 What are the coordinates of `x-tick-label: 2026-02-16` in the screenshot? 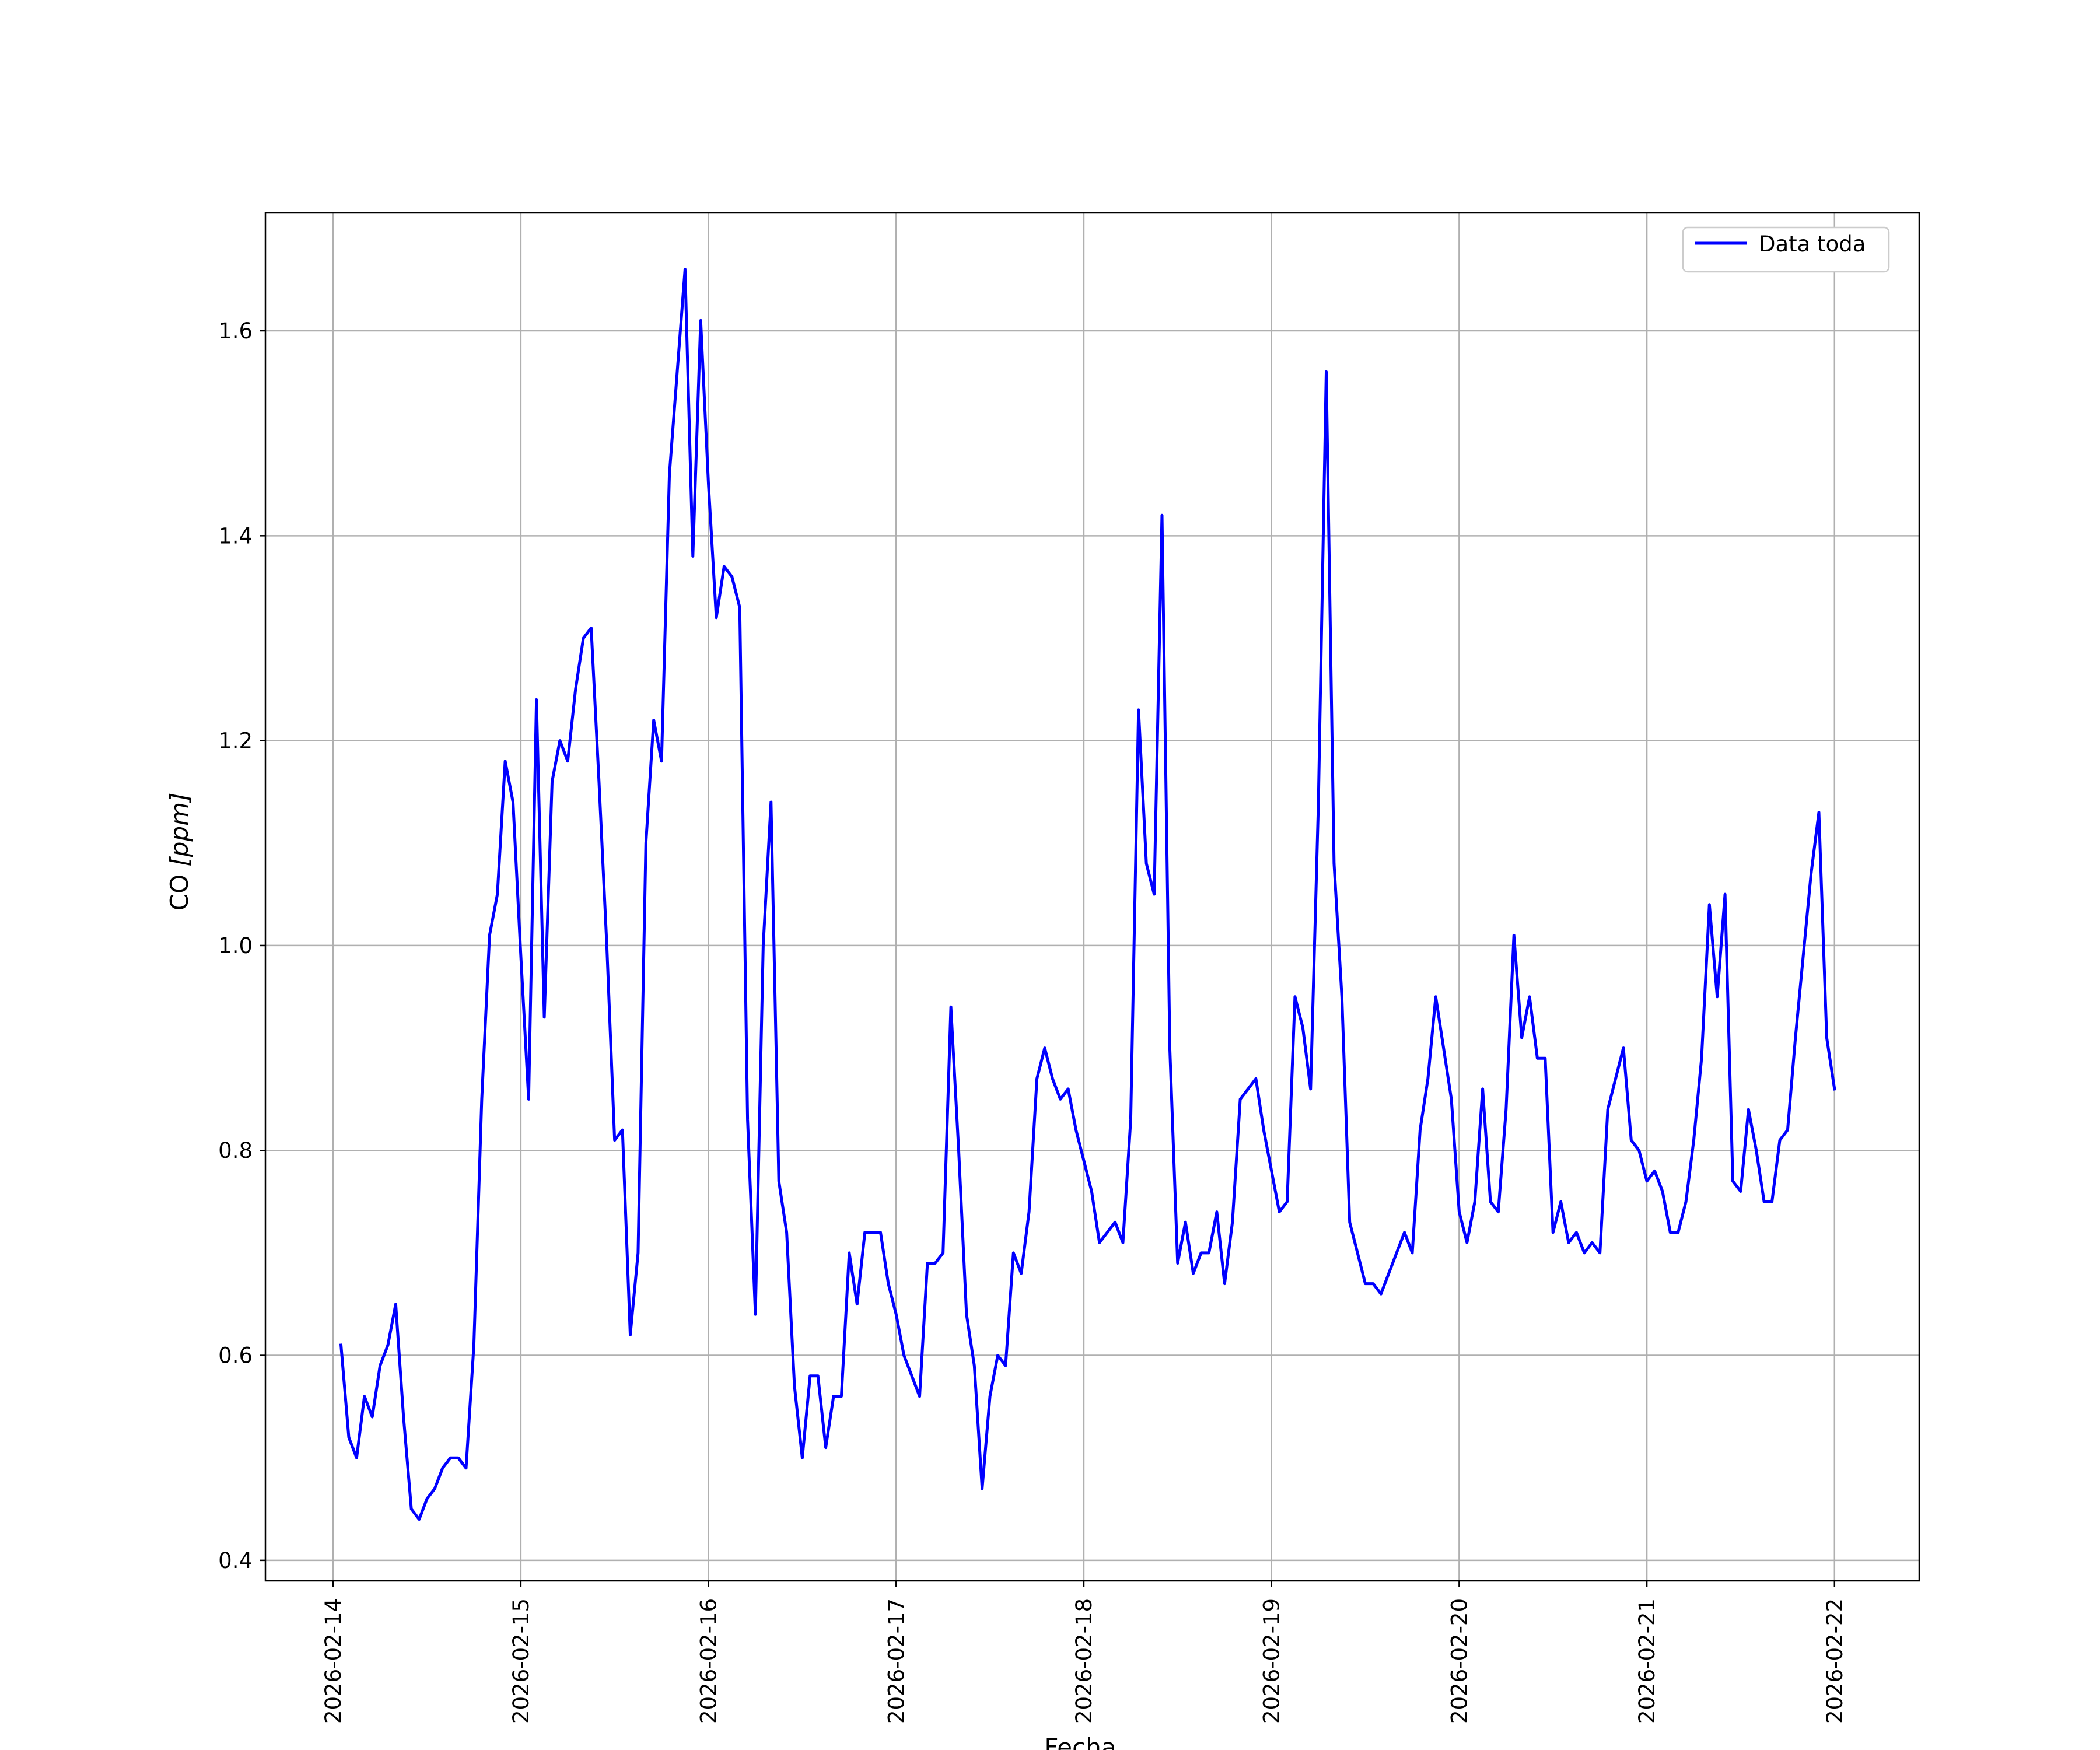 It's located at (709, 1661).